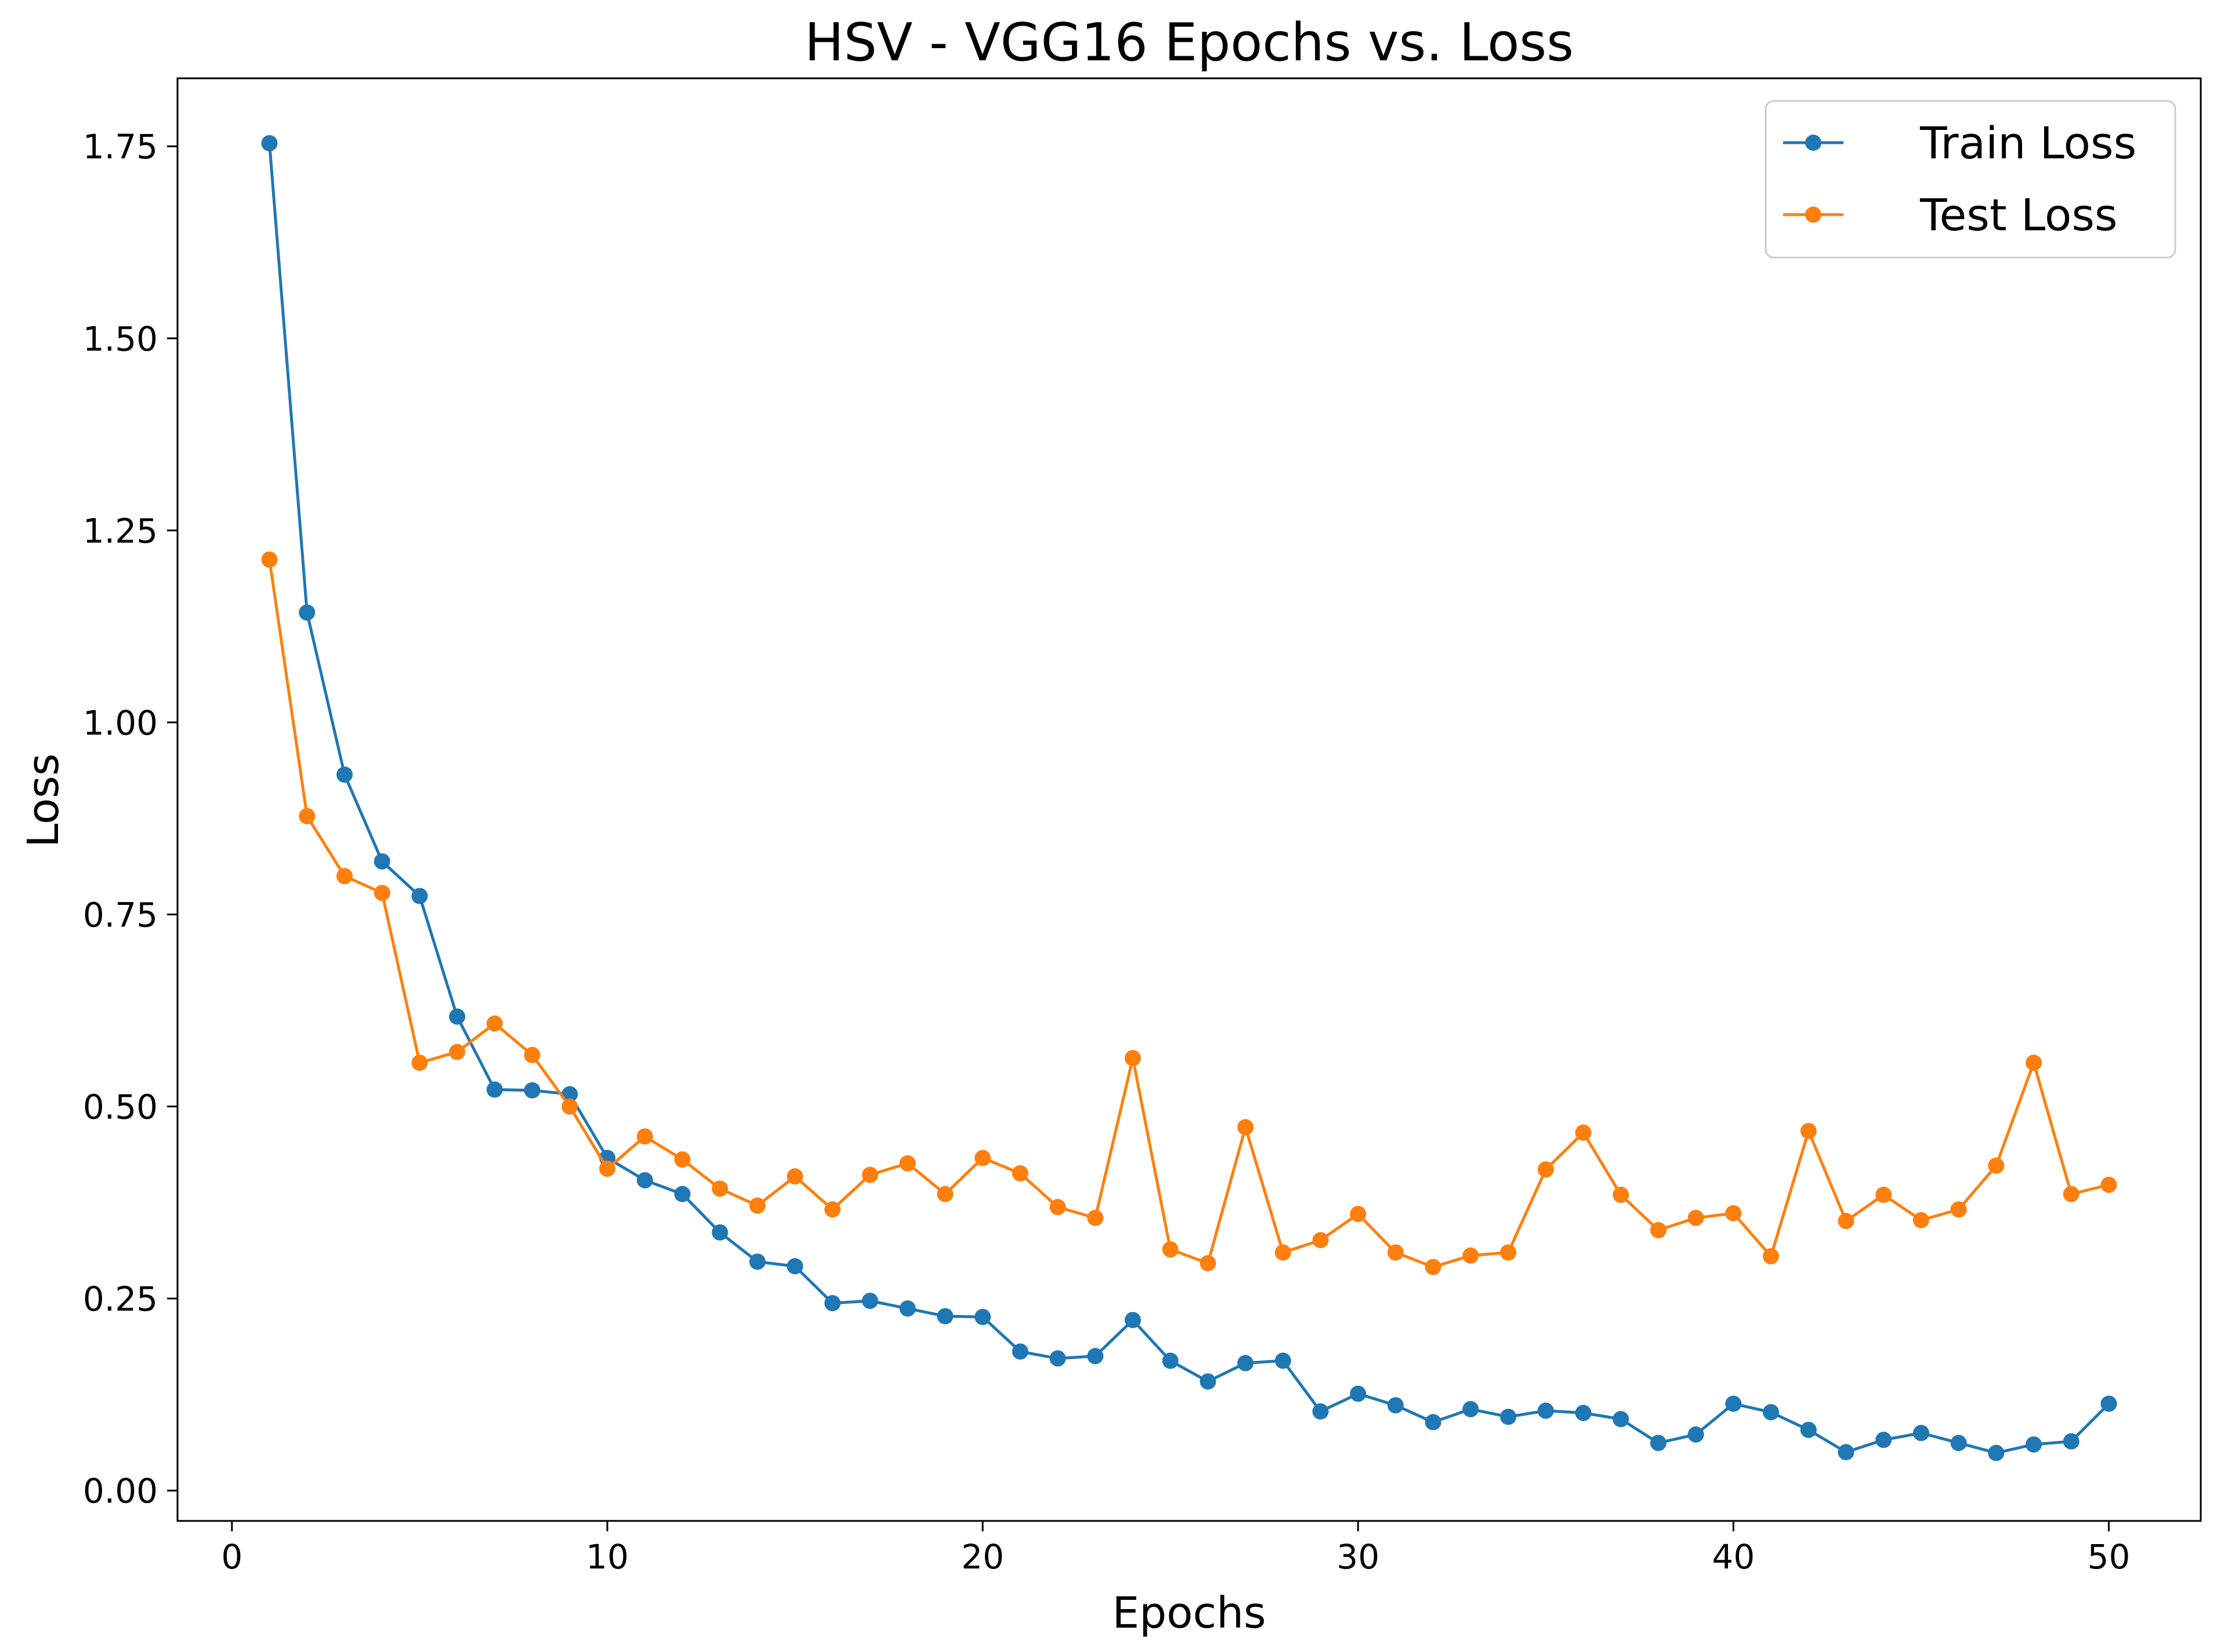 This screenshot has height=1652, width=2217. What do you see at coordinates (2027, 143) in the screenshot?
I see `legend-label: Train Loss` at bounding box center [2027, 143].